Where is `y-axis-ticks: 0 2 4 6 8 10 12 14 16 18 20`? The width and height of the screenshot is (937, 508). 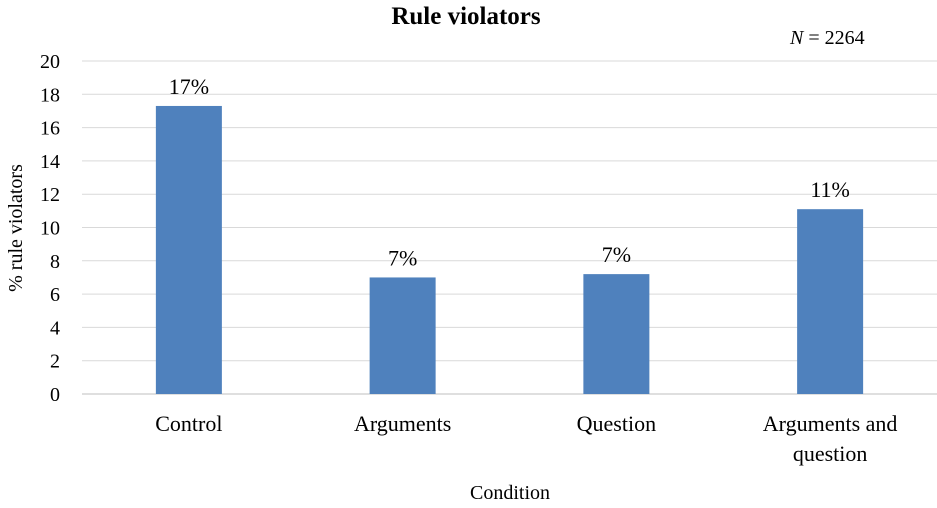 y-axis-ticks: 0 2 4 6 8 10 12 14 16 18 20 is located at coordinates (50, 228).